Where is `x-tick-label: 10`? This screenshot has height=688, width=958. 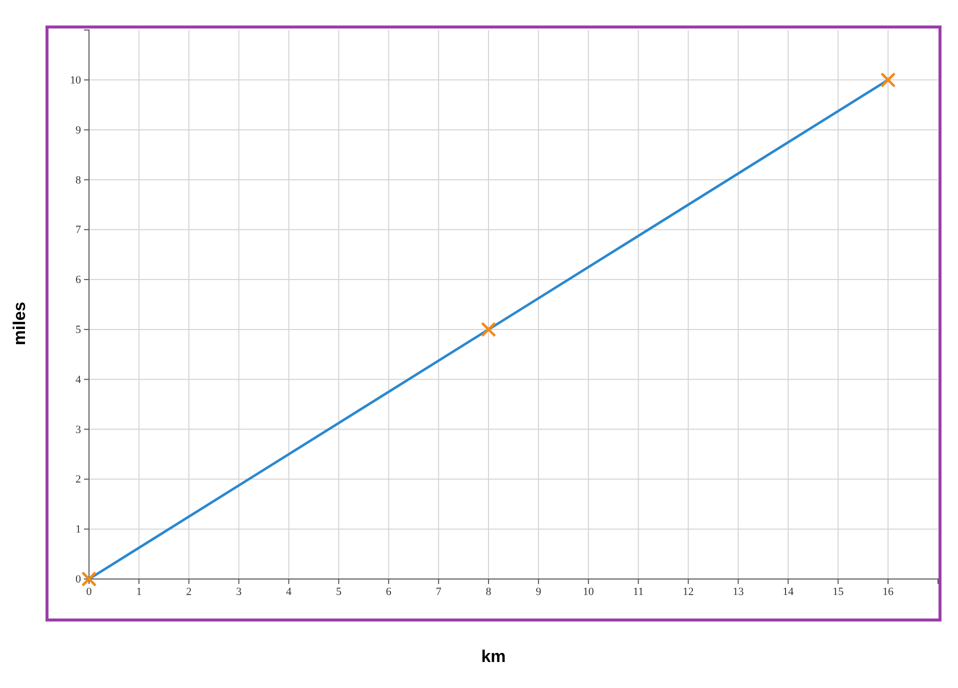 x-tick-label: 10 is located at coordinates (588, 592).